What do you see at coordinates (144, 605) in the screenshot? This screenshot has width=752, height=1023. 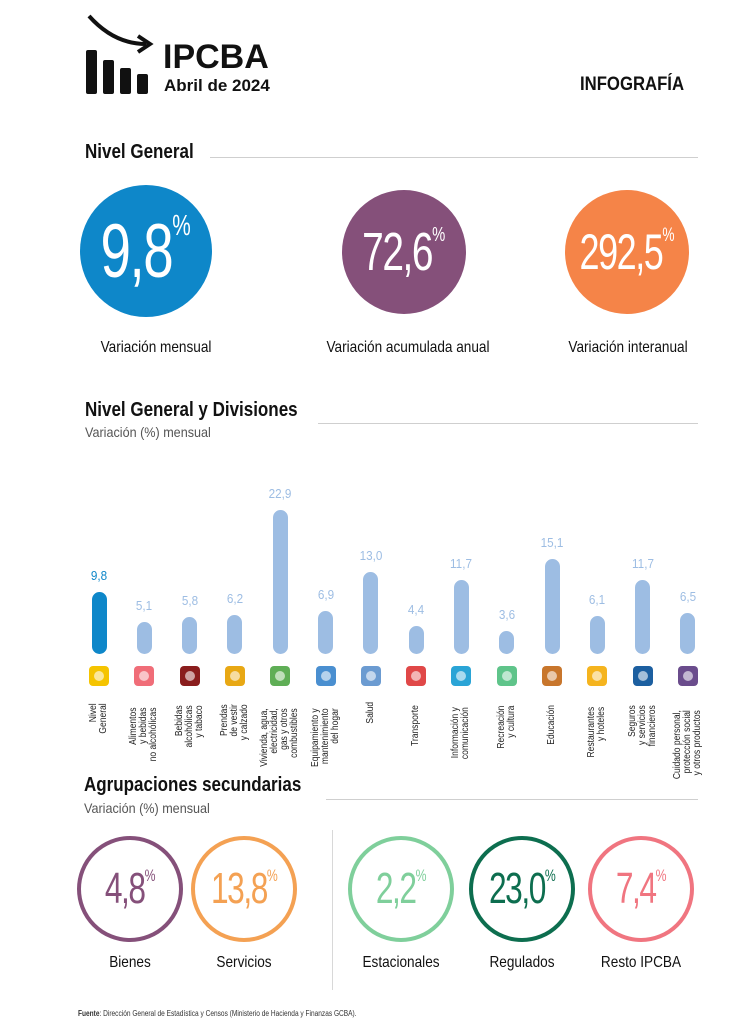 I see `bar-value-label: 5,1` at bounding box center [144, 605].